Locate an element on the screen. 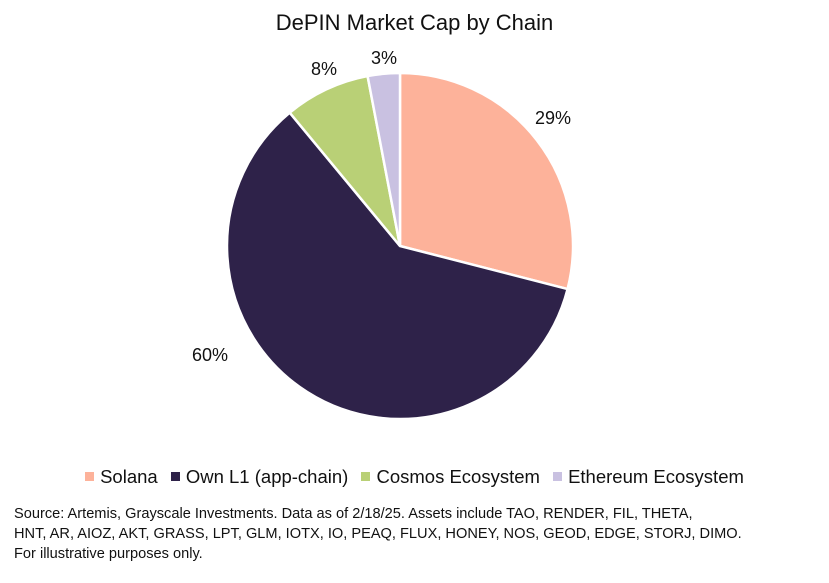 The width and height of the screenshot is (829, 583). legend-item-cosmos: Cosmos Ecosystem is located at coordinates (450, 477).